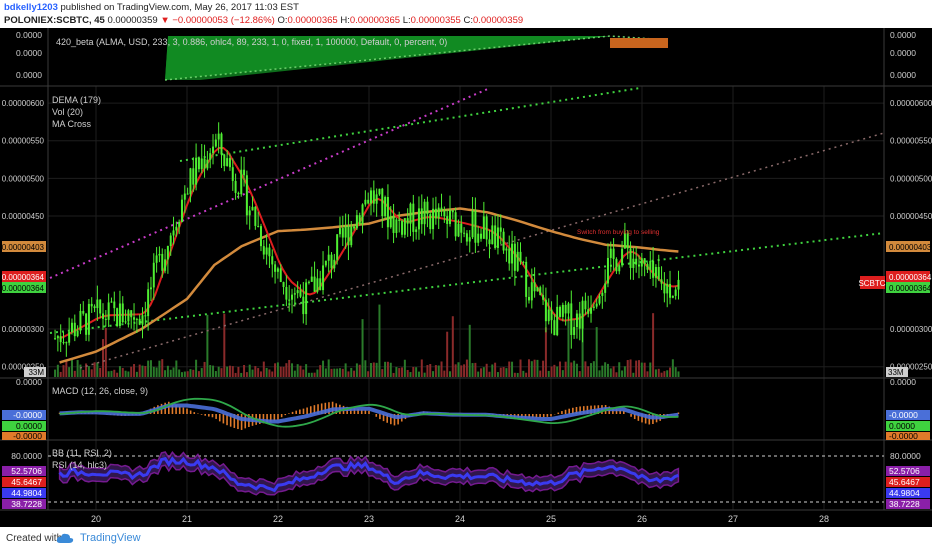  I want to click on author-link: bdkelly1203, so click(31, 7).